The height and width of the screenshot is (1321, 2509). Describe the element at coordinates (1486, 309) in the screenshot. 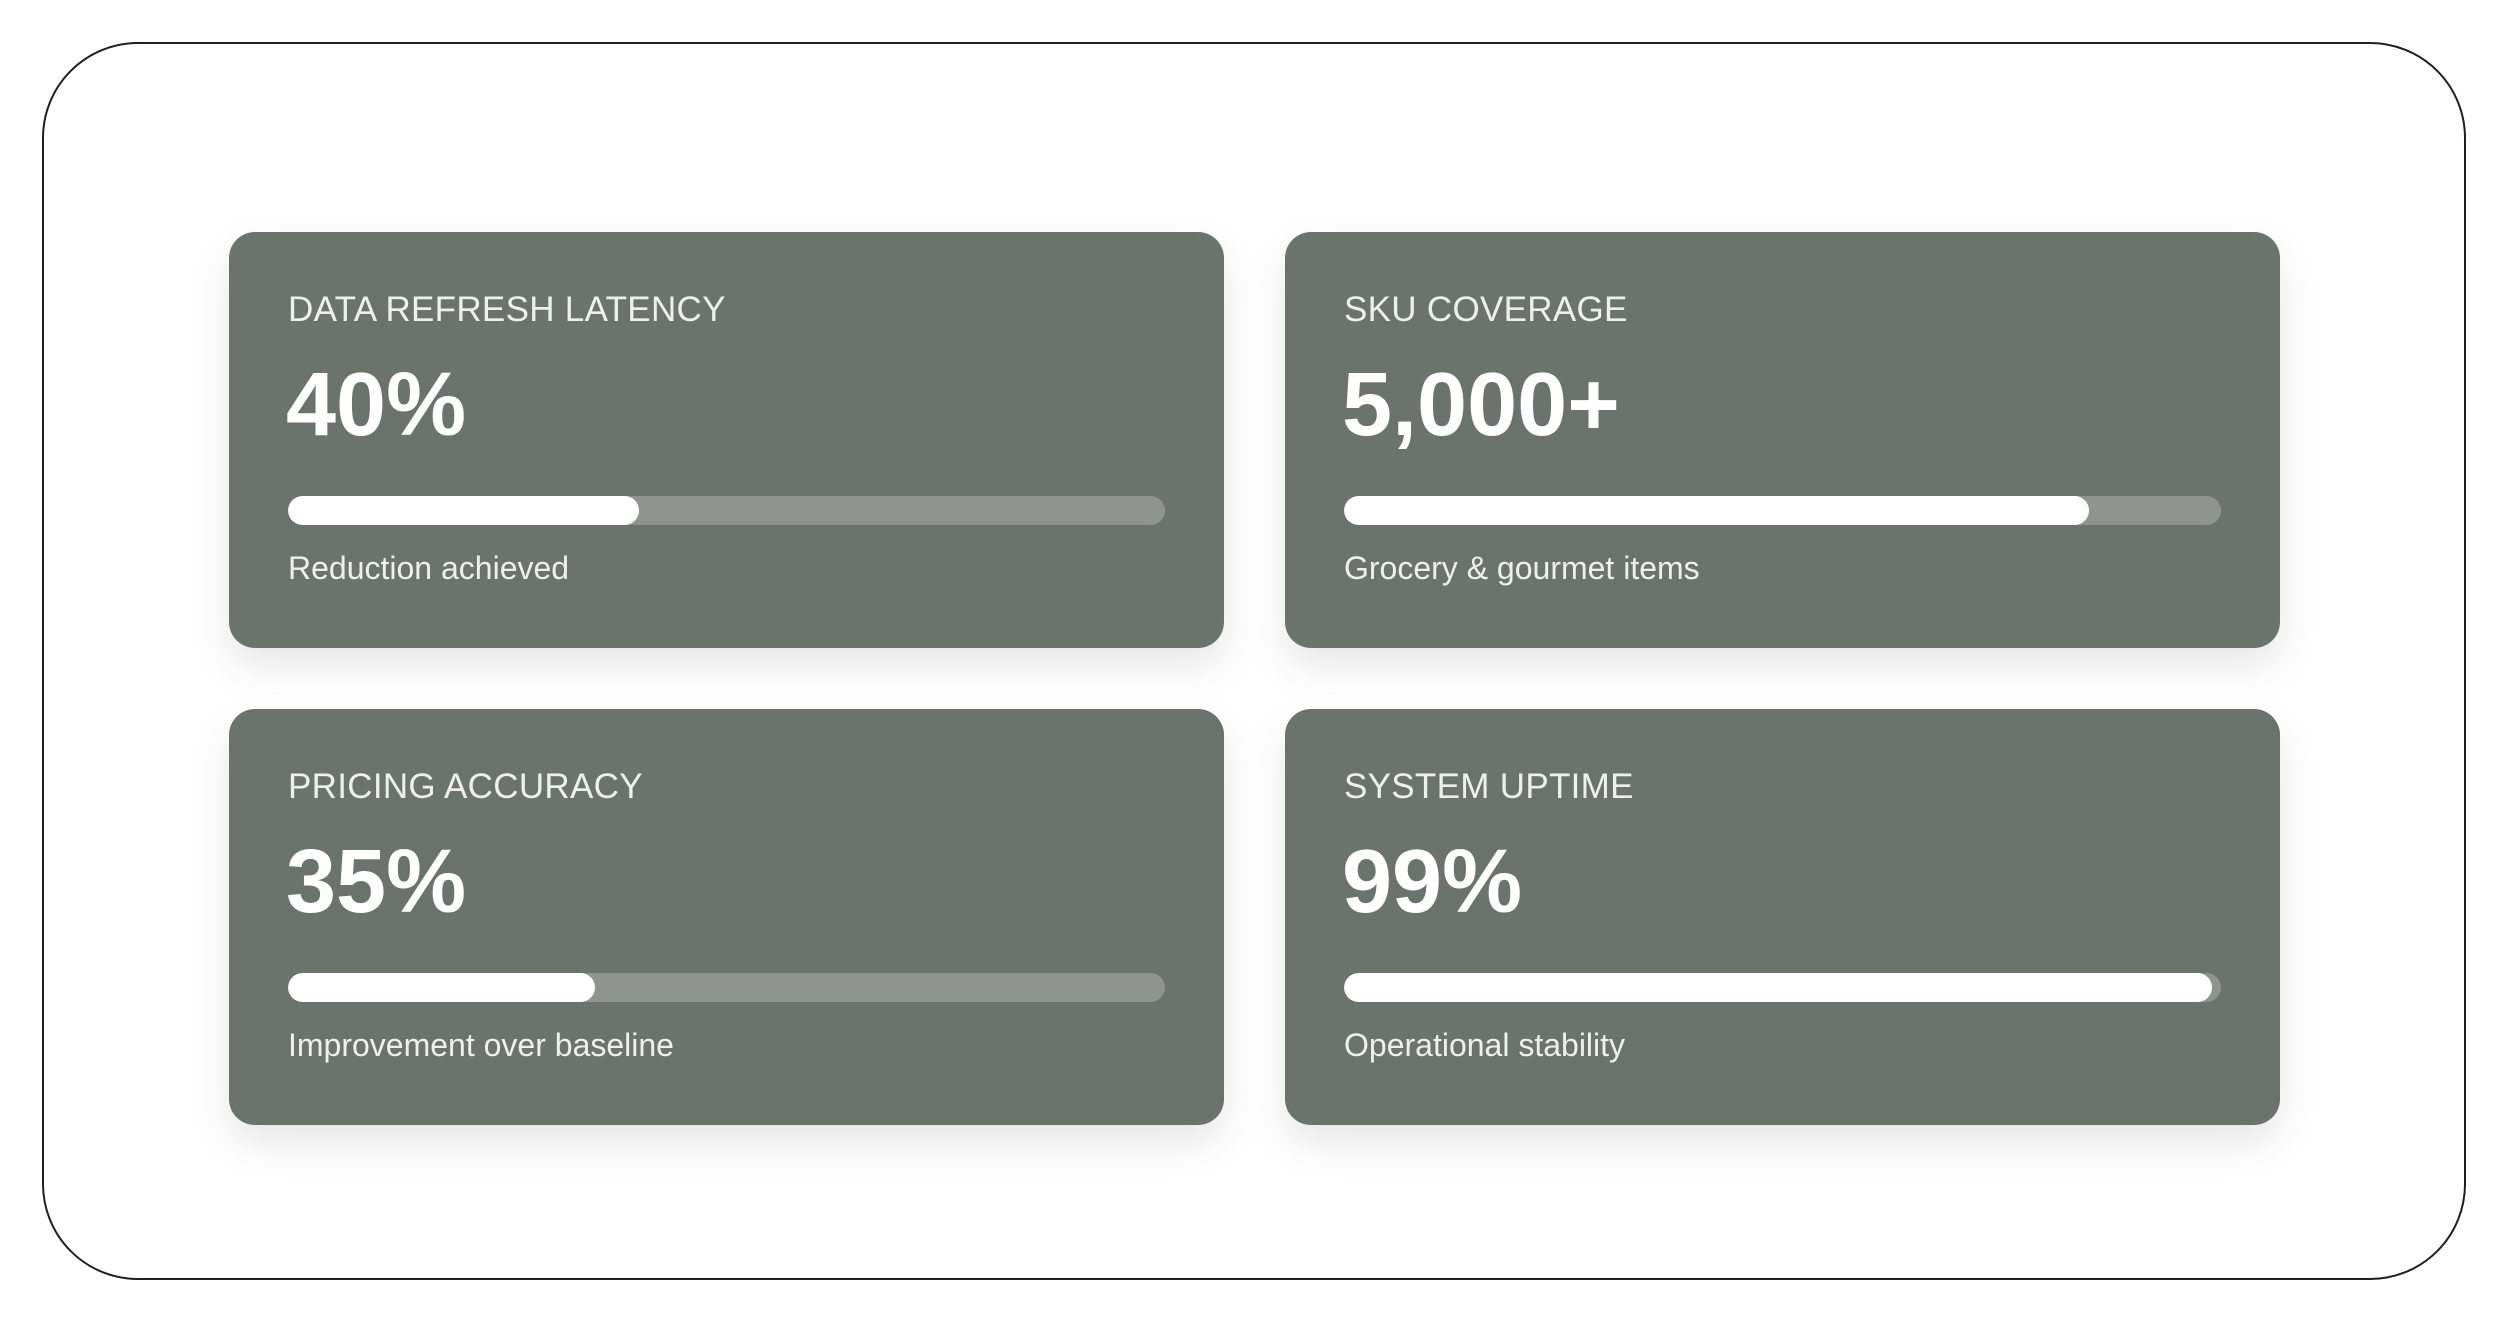

I see `metric-label: SKU COVERAGE` at that location.